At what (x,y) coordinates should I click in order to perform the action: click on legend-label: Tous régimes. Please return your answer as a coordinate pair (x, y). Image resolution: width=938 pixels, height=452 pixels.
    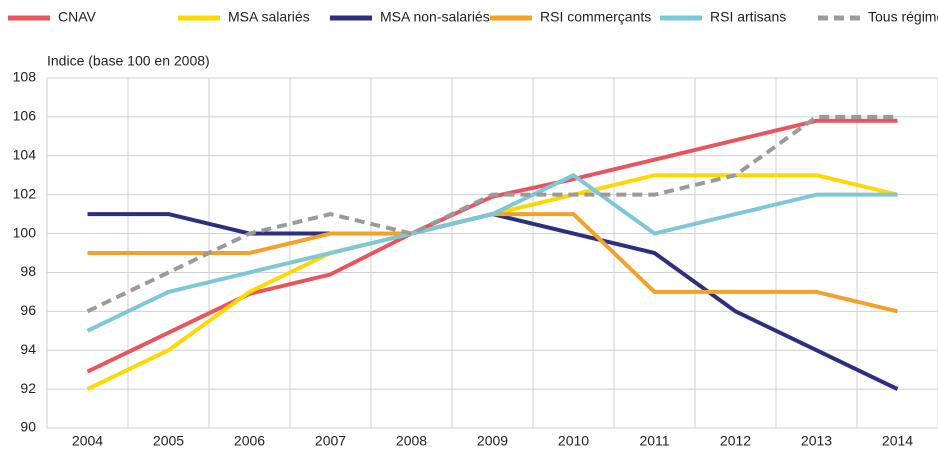
    Looking at the image, I should click on (903, 17).